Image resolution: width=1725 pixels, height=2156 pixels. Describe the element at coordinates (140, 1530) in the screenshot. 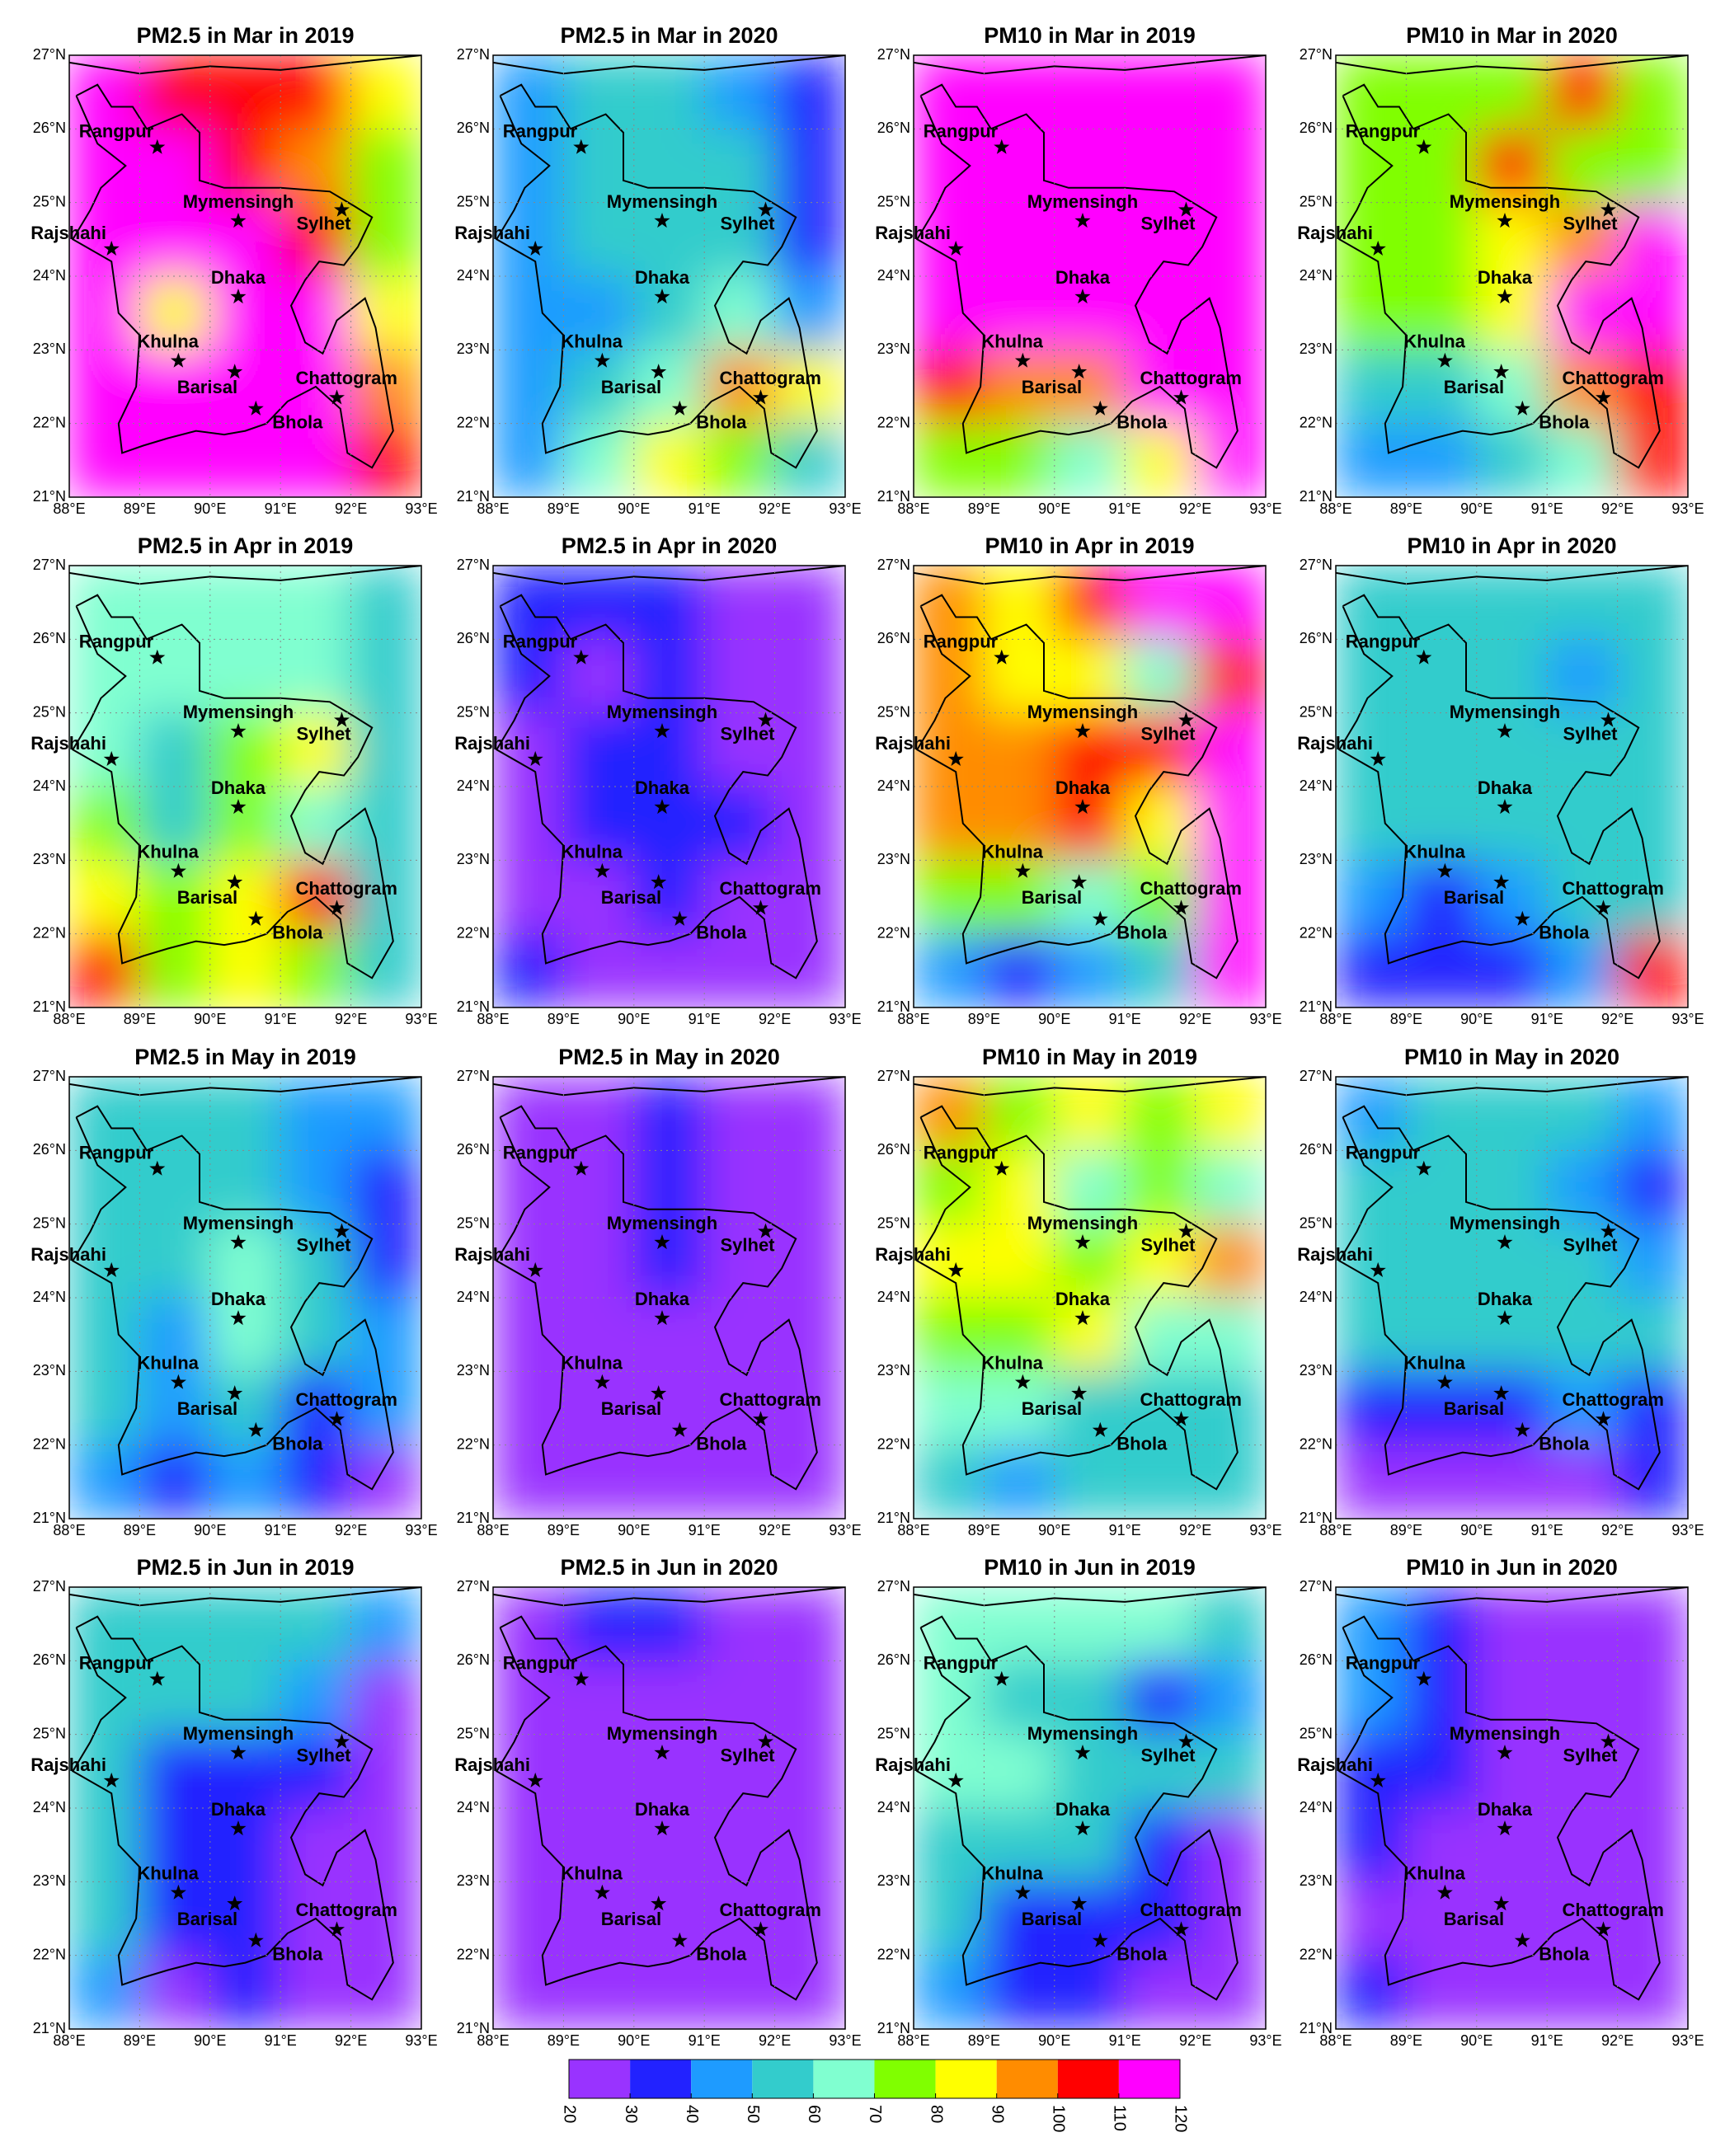

I see `x-tick-label: 89°E` at that location.